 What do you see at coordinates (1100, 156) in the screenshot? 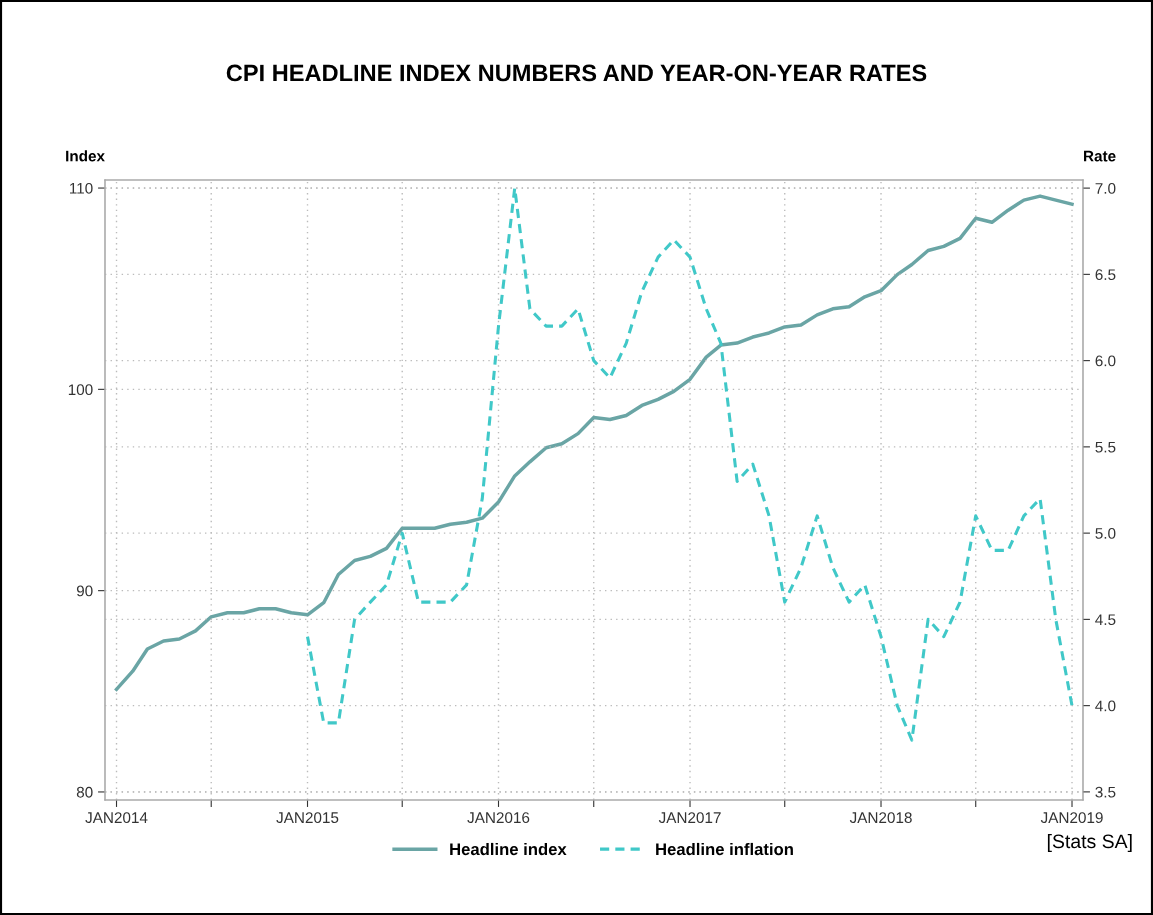
I see `y2-axis-title: Rate` at bounding box center [1100, 156].